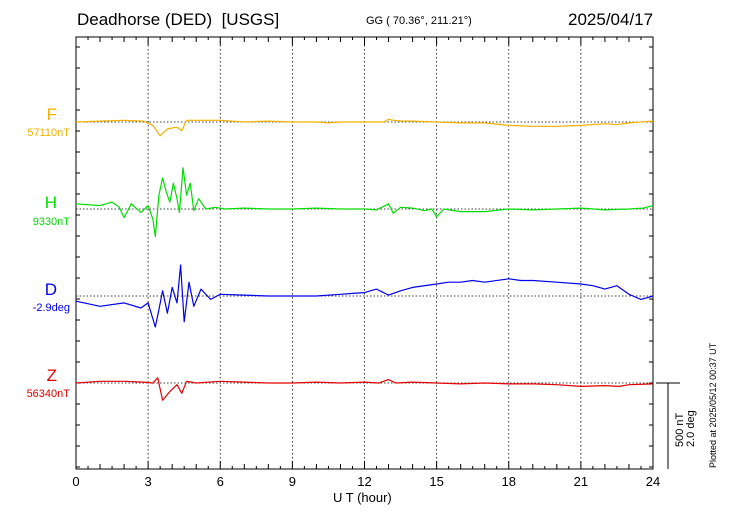  I want to click on x-tick-label: 9, so click(292, 481).